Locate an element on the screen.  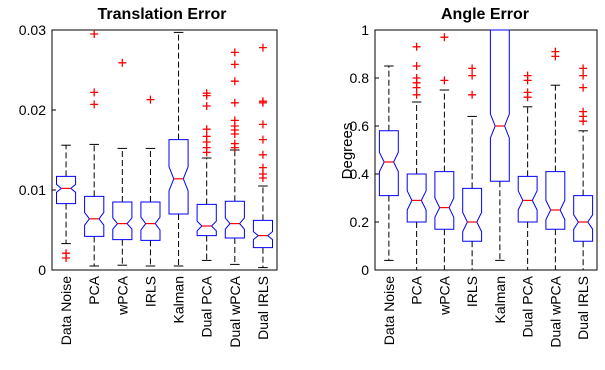
y-tick-label: 0.6 is located at coordinates (360, 126).